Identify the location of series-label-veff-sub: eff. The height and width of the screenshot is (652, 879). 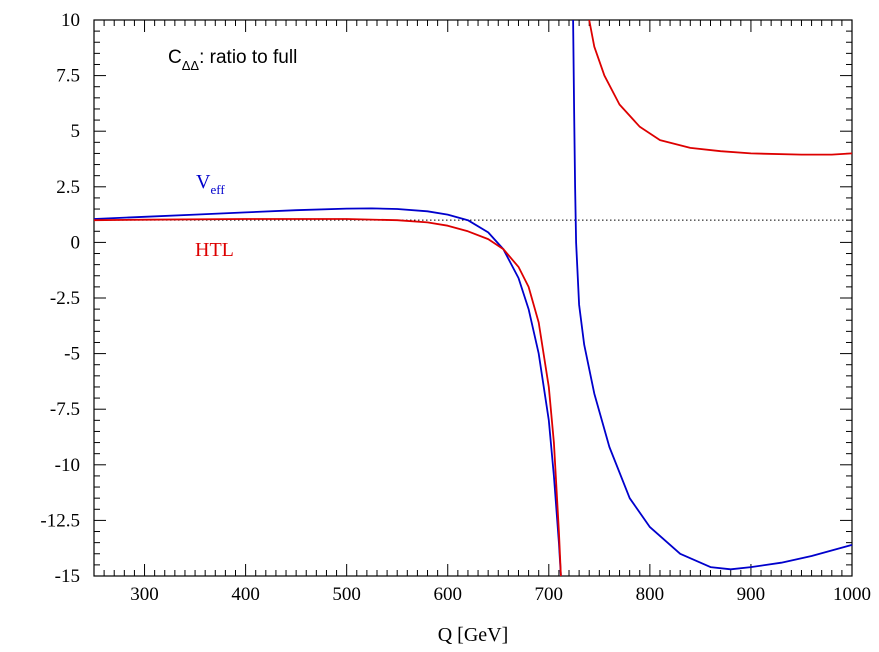
(217, 189).